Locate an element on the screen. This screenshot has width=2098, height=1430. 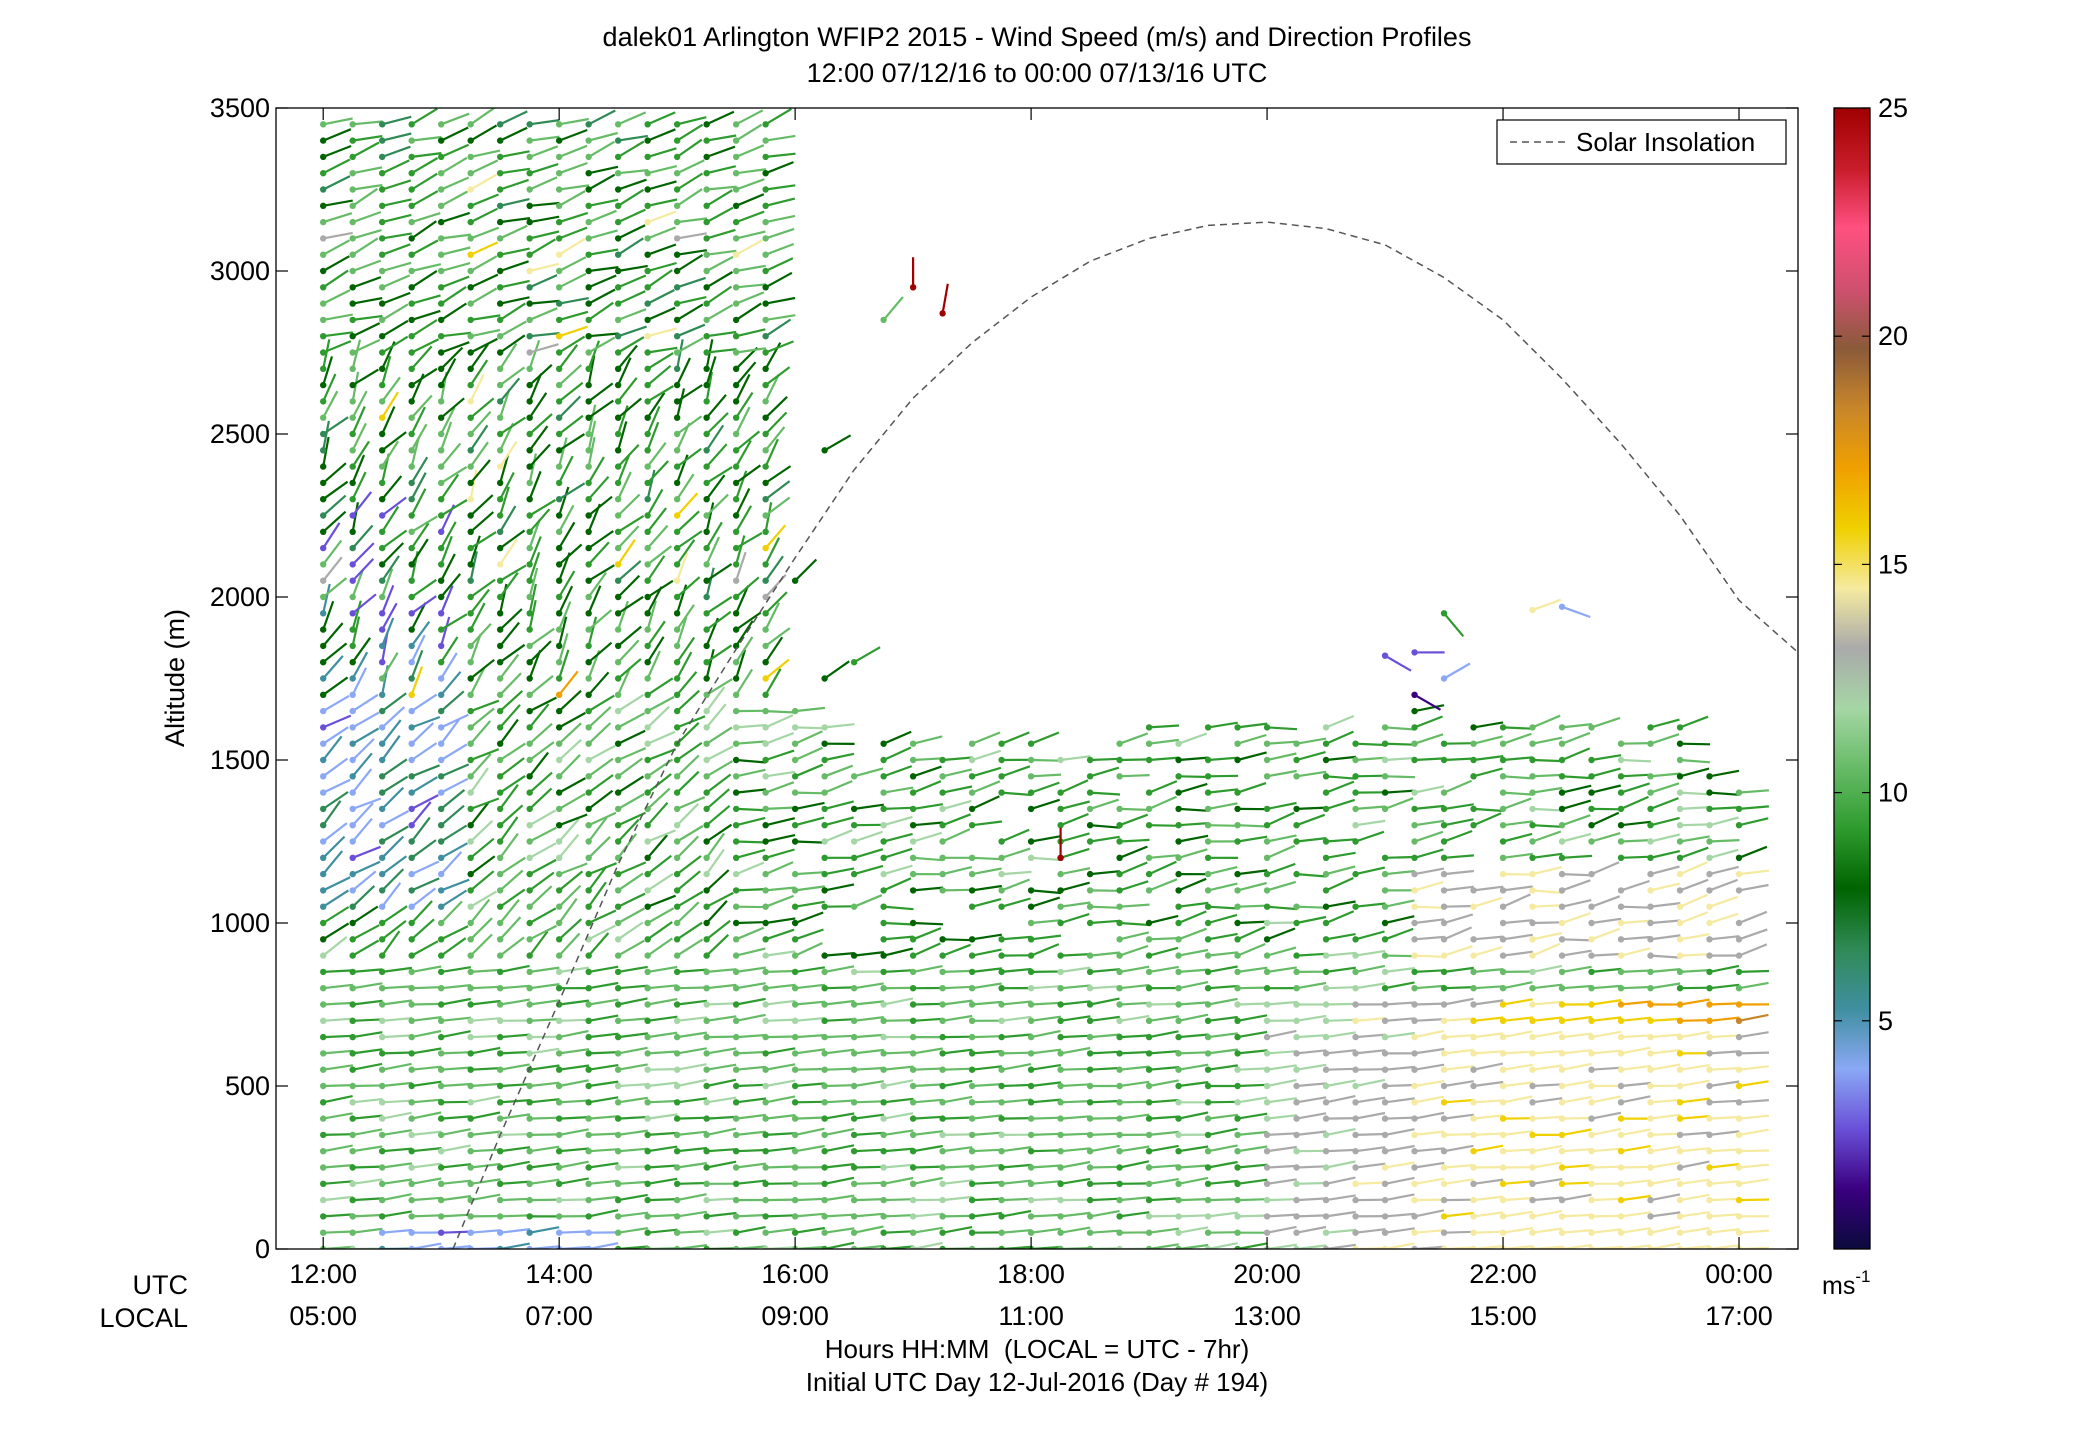
x-tick-label-local: 15:00 is located at coordinates (1503, 1316).